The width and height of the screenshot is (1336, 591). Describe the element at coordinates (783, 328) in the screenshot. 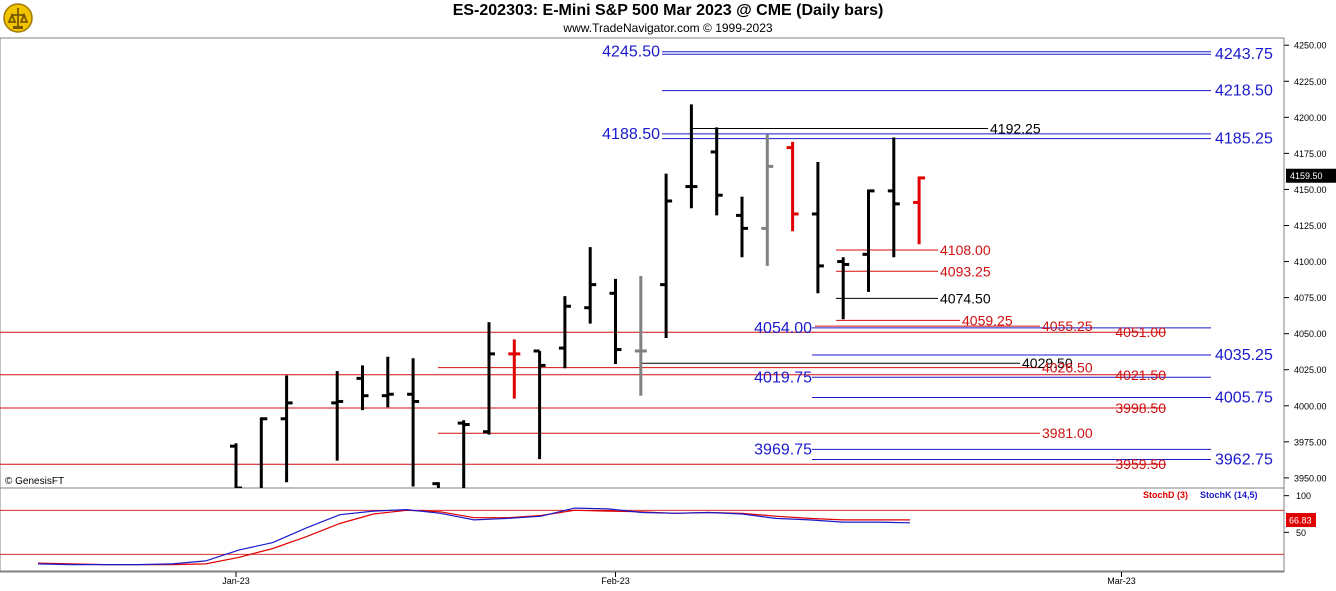

I see `level-label: 4054.00` at that location.